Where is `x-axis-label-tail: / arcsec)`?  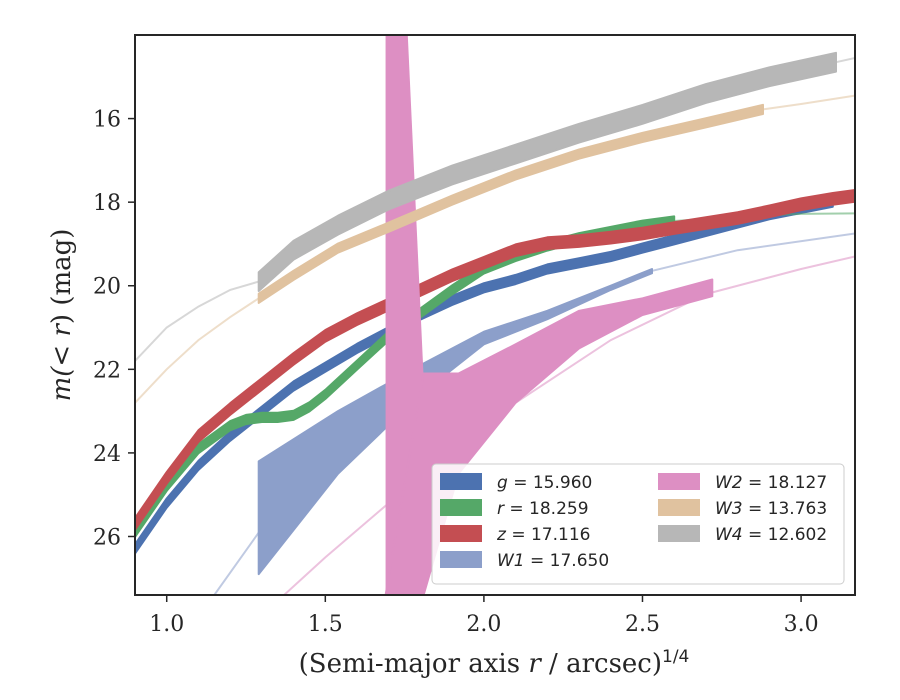
x-axis-label-tail: / arcsec) is located at coordinates (601, 664).